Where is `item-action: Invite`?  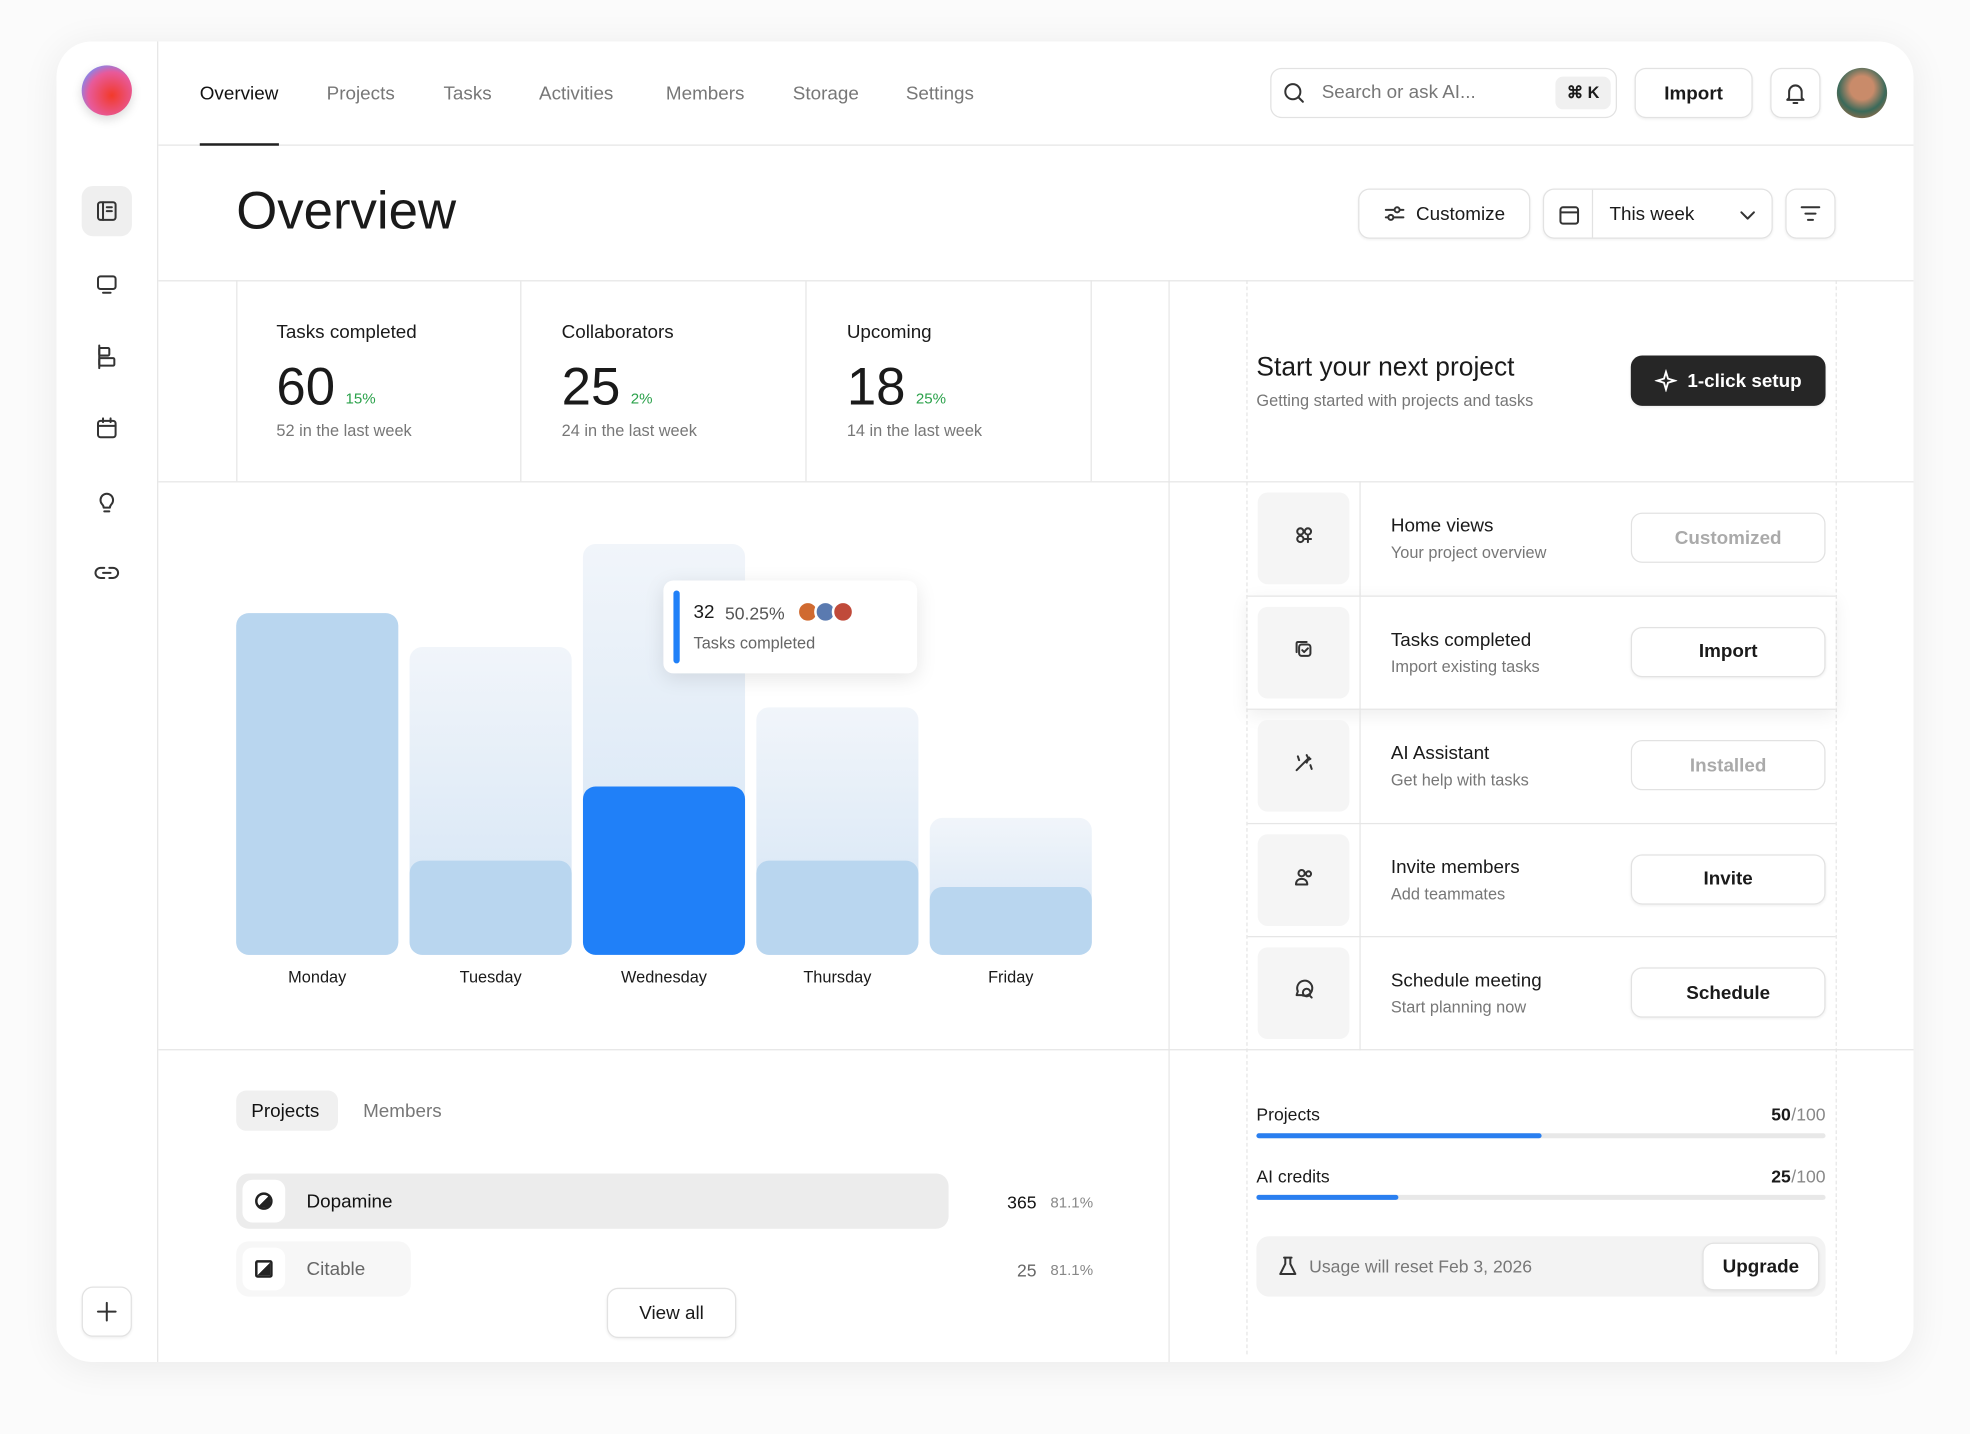 item-action: Invite is located at coordinates (1728, 878).